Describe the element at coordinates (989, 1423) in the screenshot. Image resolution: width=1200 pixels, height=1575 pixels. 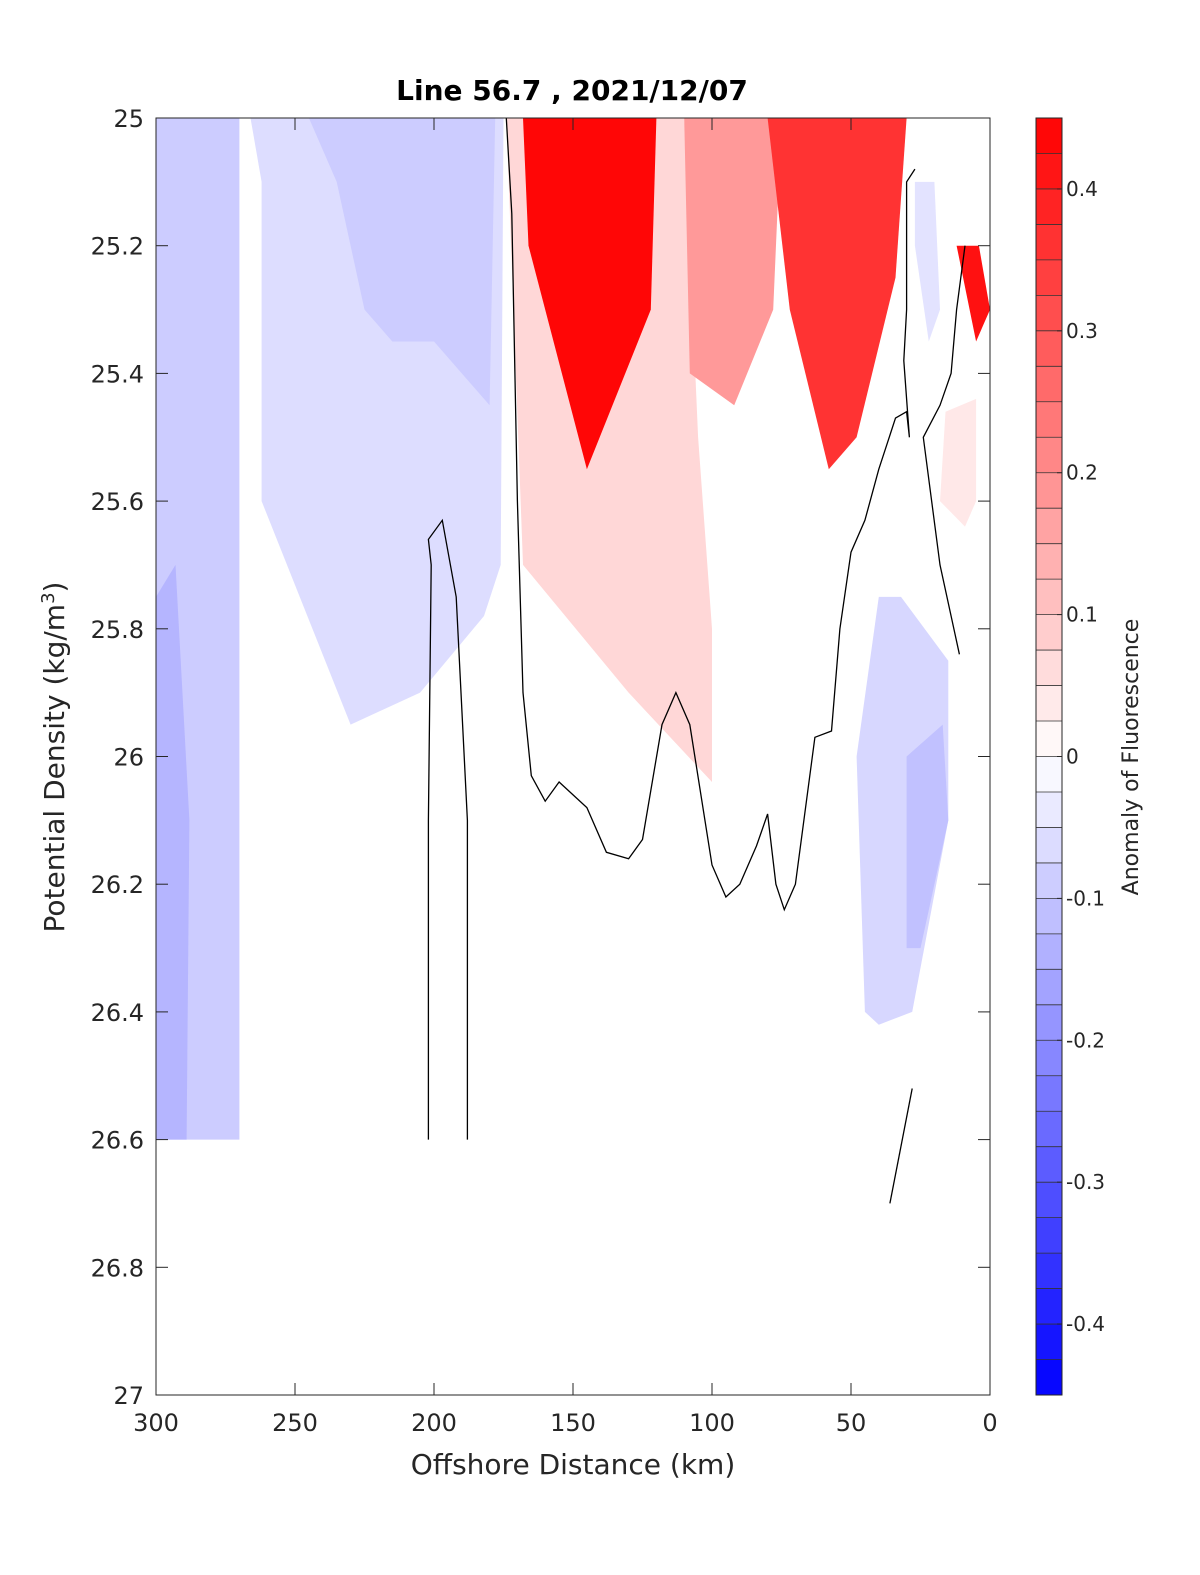
I see `x-tick-label: 0` at that location.